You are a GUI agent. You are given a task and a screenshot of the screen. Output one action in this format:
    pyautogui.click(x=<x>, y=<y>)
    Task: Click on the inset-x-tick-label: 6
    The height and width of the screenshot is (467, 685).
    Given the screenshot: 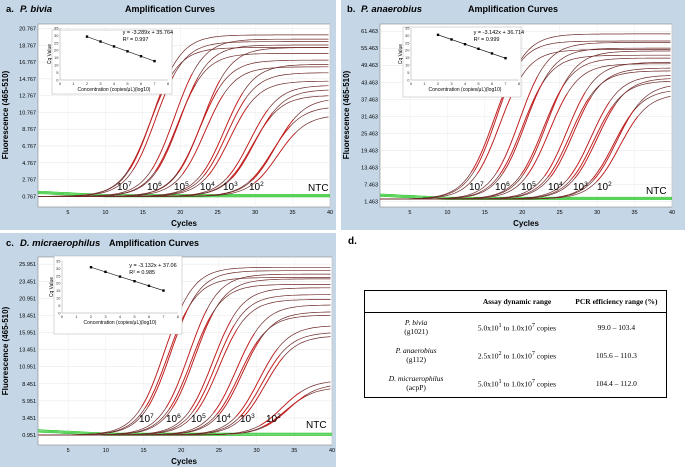 What is the action you would take?
    pyautogui.click(x=492, y=83)
    